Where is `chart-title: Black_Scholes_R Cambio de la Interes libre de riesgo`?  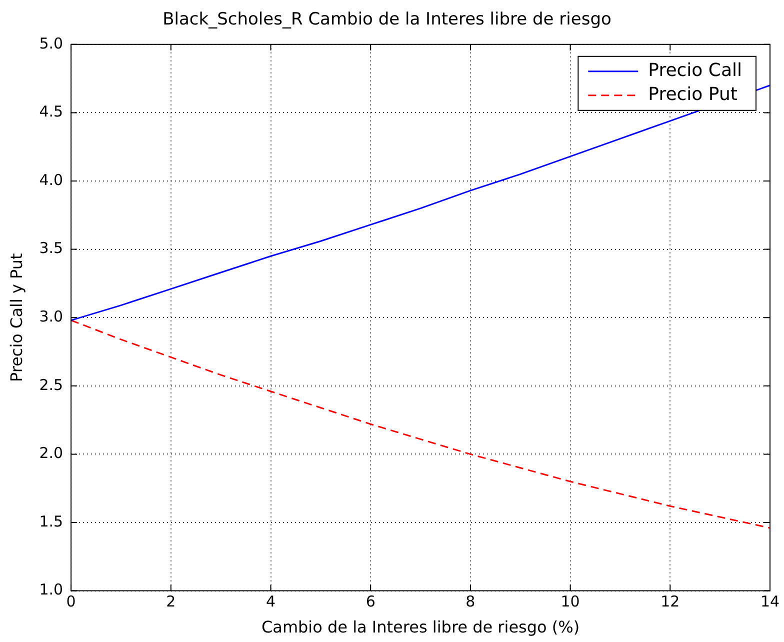 chart-title: Black_Scholes_R Cambio de la Interes libre de riesgo is located at coordinates (387, 20).